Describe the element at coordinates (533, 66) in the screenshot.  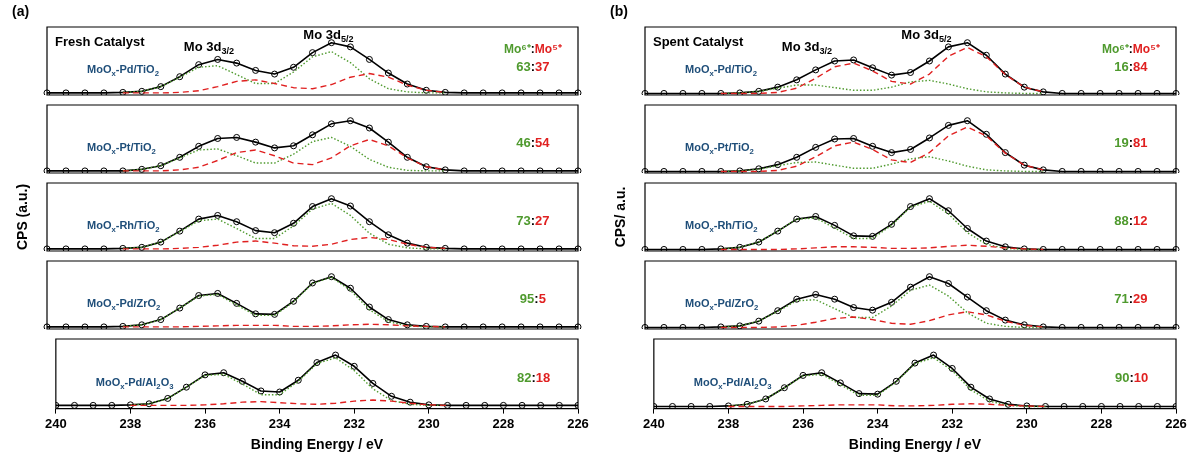
I see `annotation: 63:37` at that location.